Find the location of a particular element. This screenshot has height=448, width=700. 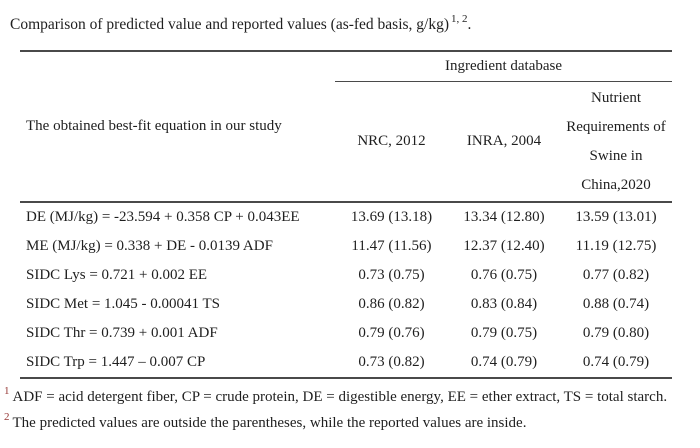

value-cell: 0.76 (0.75) is located at coordinates (504, 275).